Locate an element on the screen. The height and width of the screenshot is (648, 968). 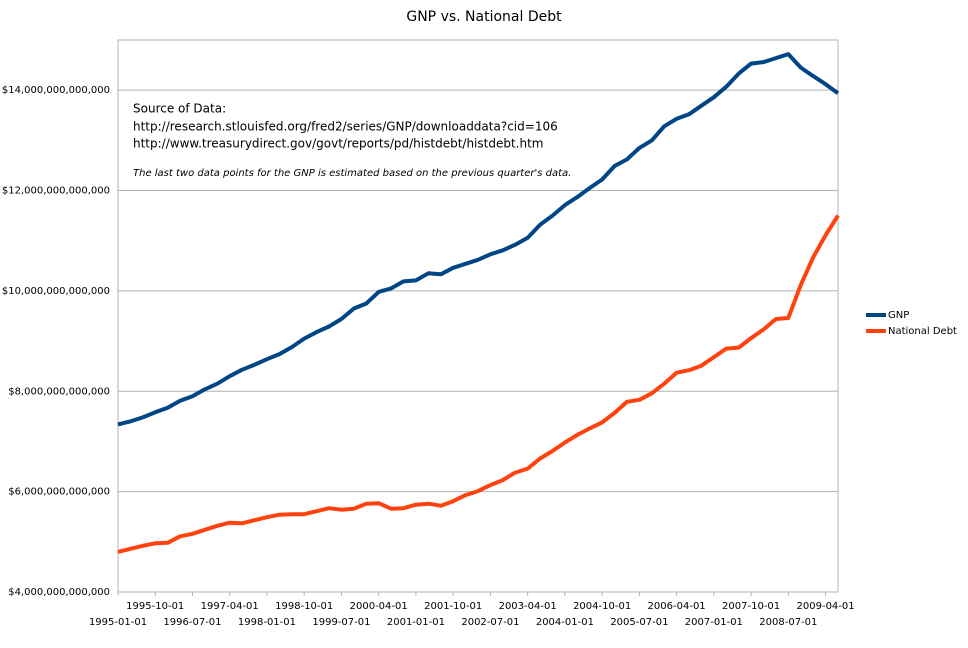
x-tick-label: 2004-01-01 is located at coordinates (565, 622).